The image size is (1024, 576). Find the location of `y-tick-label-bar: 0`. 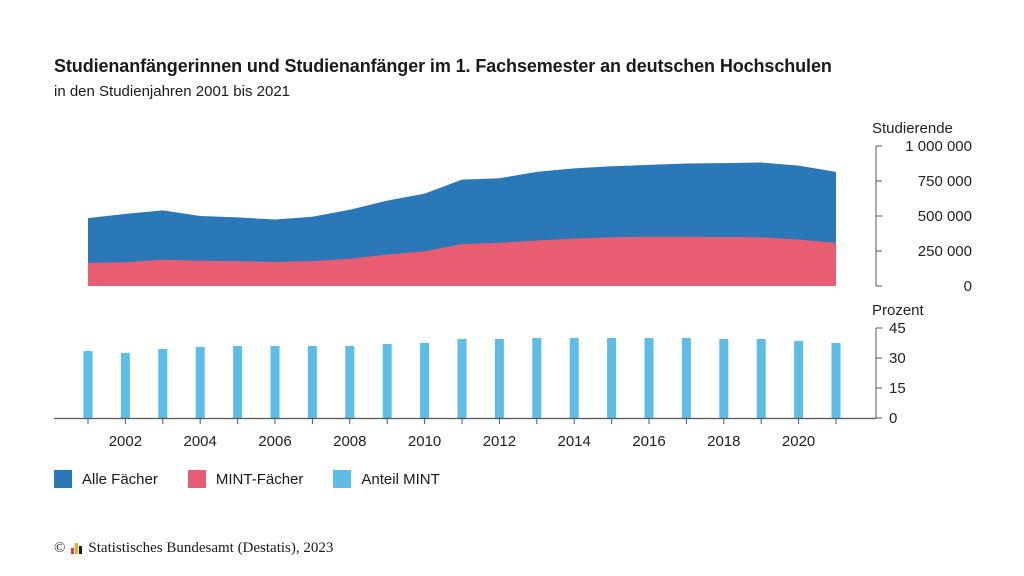

y-tick-label-bar: 0 is located at coordinates (893, 418).